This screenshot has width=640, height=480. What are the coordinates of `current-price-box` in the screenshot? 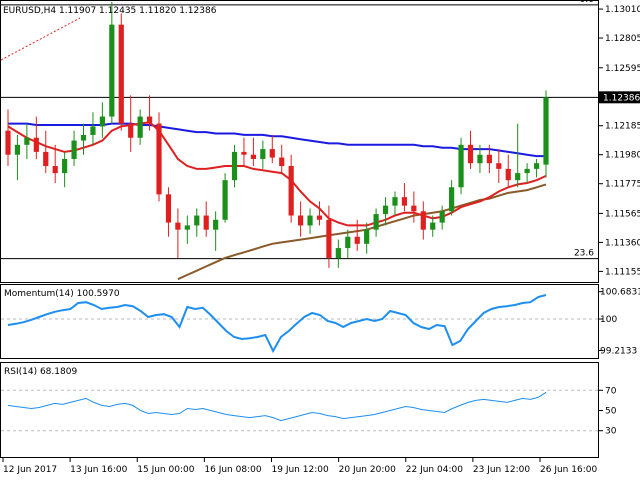 It's located at (619, 97).